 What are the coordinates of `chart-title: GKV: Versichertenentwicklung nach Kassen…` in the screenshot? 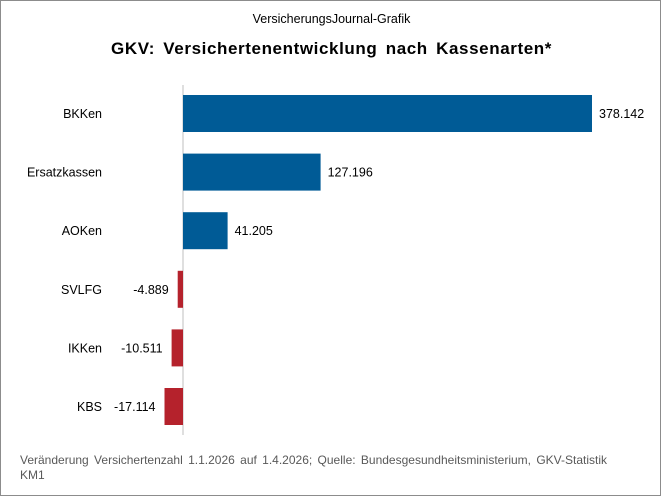 It's located at (331, 48).